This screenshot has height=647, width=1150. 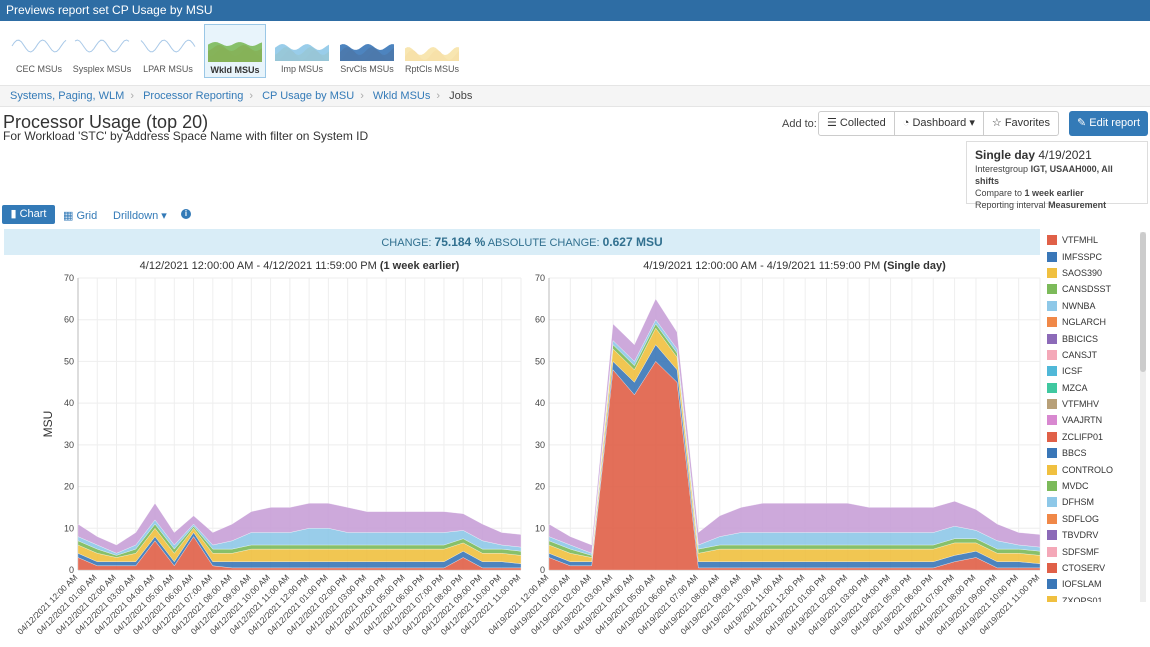 I want to click on legend-item: ZCLIFP01, so click(x=1096, y=437).